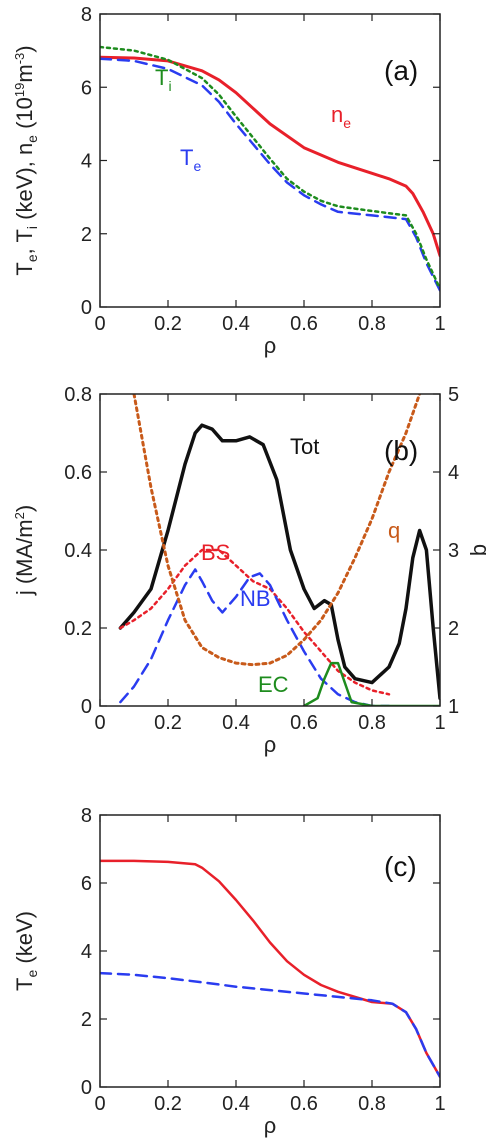  I want to click on series-line-t-i, so click(270, 167).